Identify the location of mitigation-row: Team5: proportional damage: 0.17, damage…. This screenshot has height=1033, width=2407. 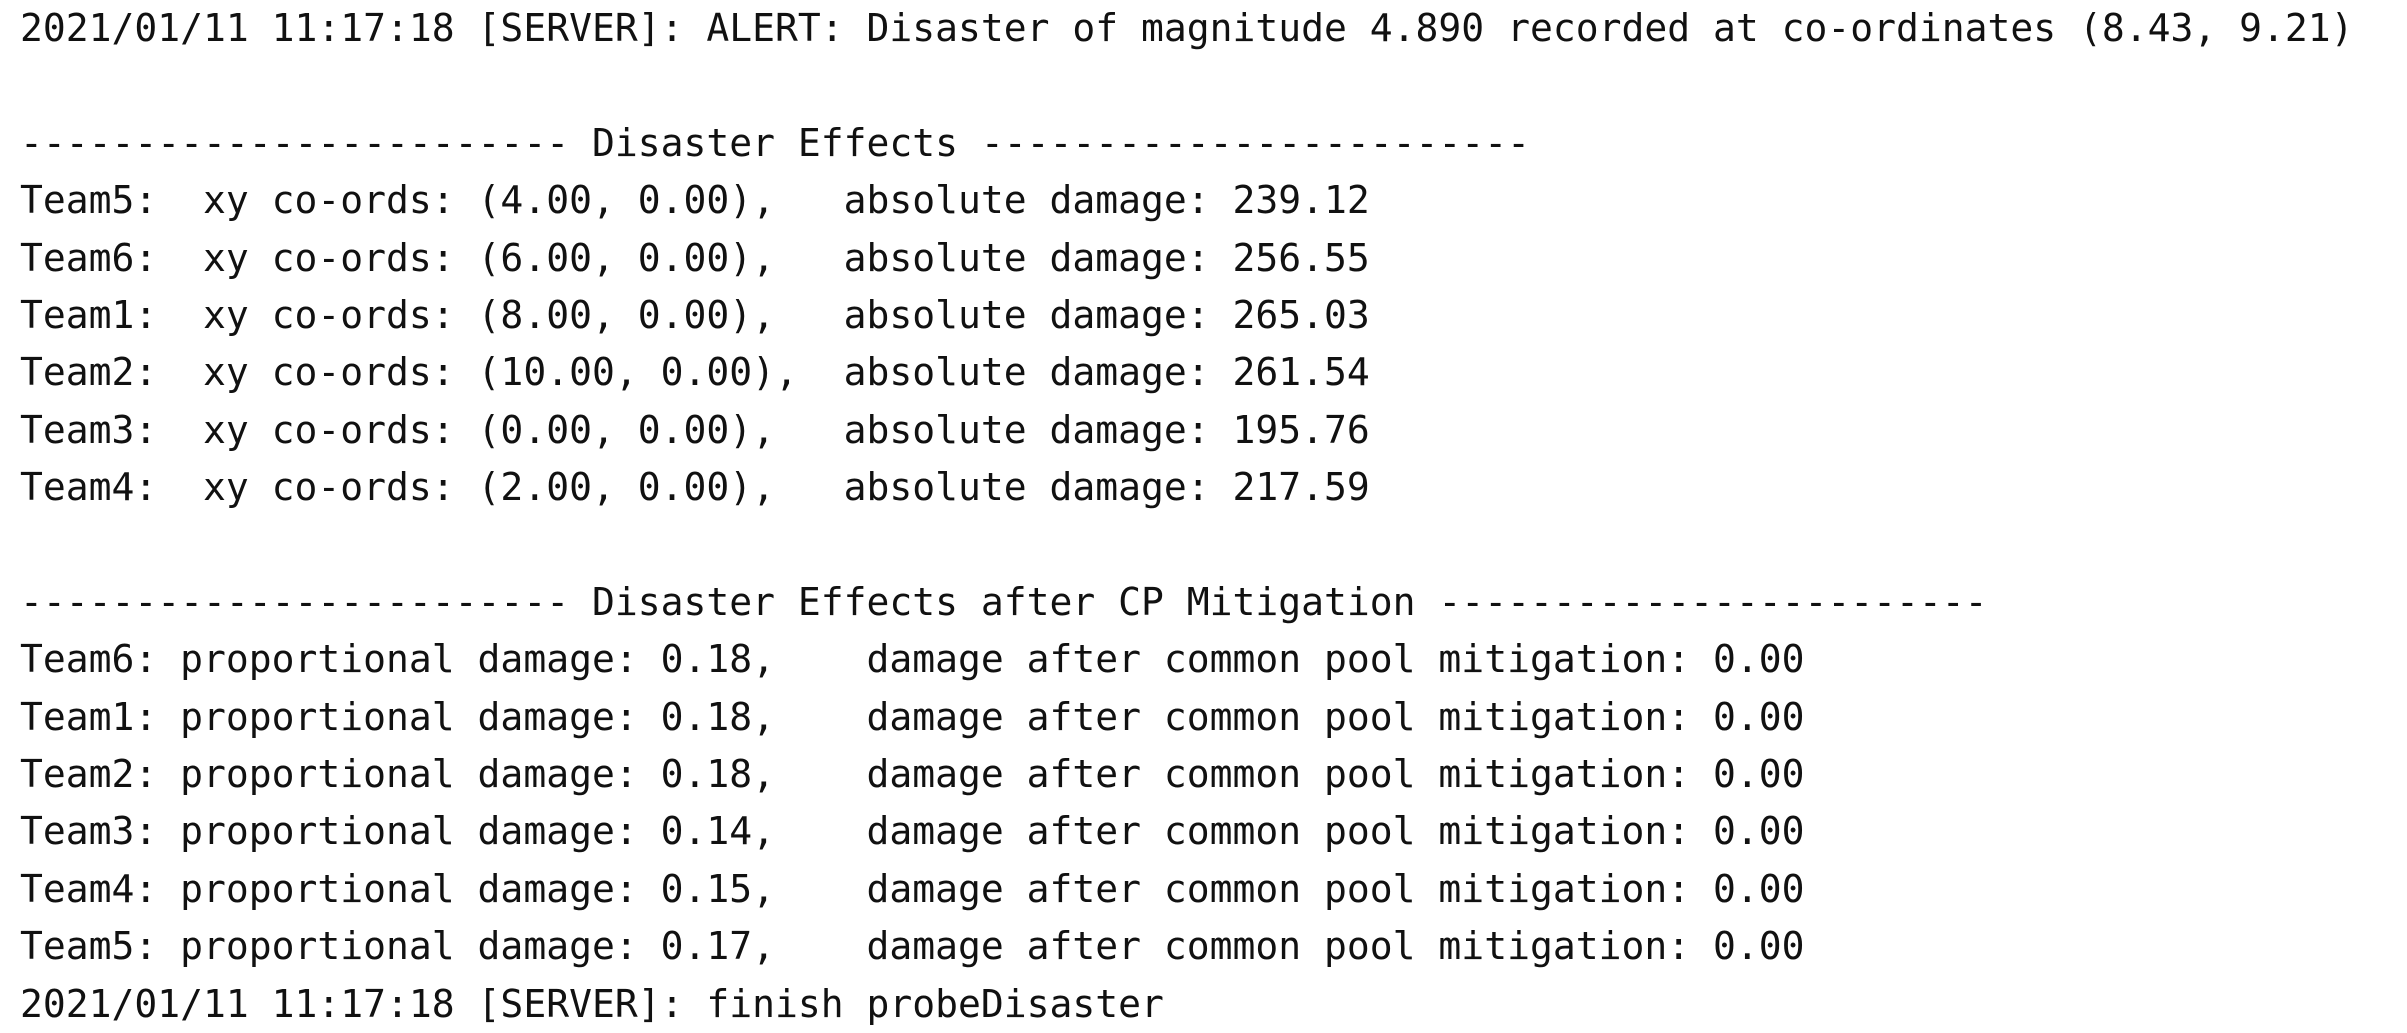
(912, 946).